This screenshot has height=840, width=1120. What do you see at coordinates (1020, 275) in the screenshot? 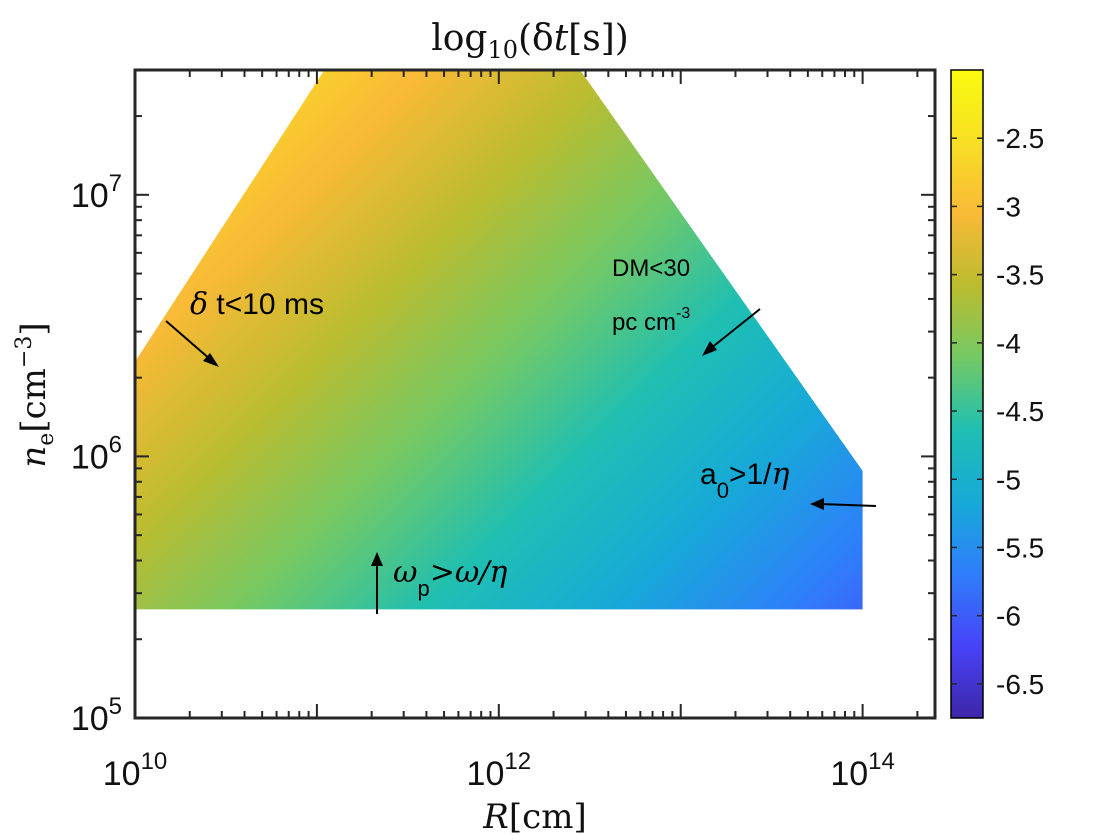
I see `colorbar-tick-label: -3.5` at bounding box center [1020, 275].